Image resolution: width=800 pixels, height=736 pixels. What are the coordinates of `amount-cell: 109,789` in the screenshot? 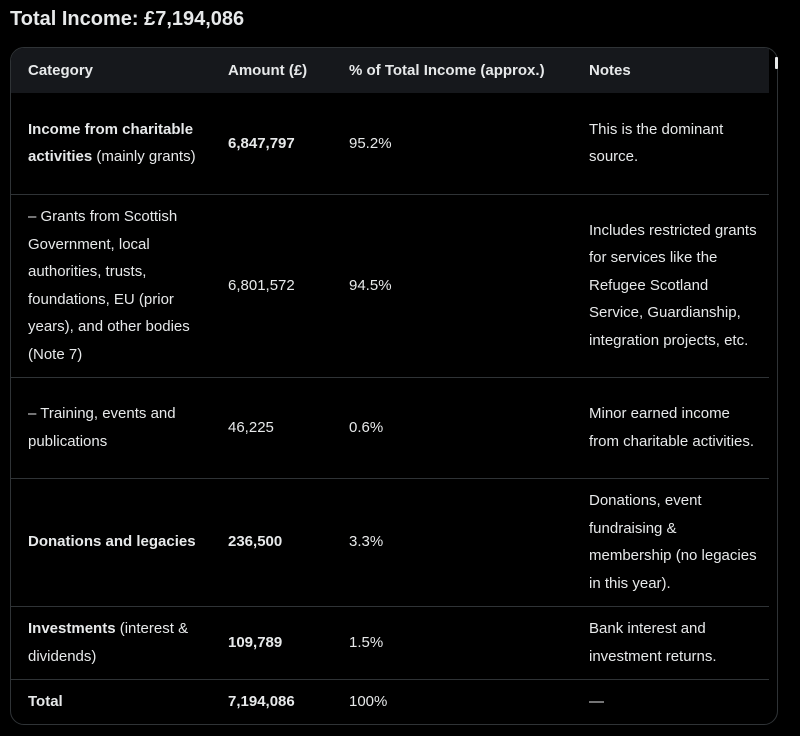 It's located at (271, 643).